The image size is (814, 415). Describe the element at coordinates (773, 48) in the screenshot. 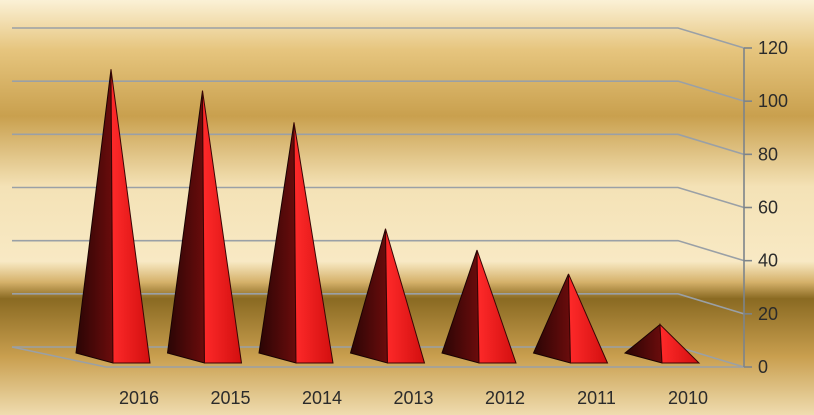

I see `y-tick-label: 120` at that location.